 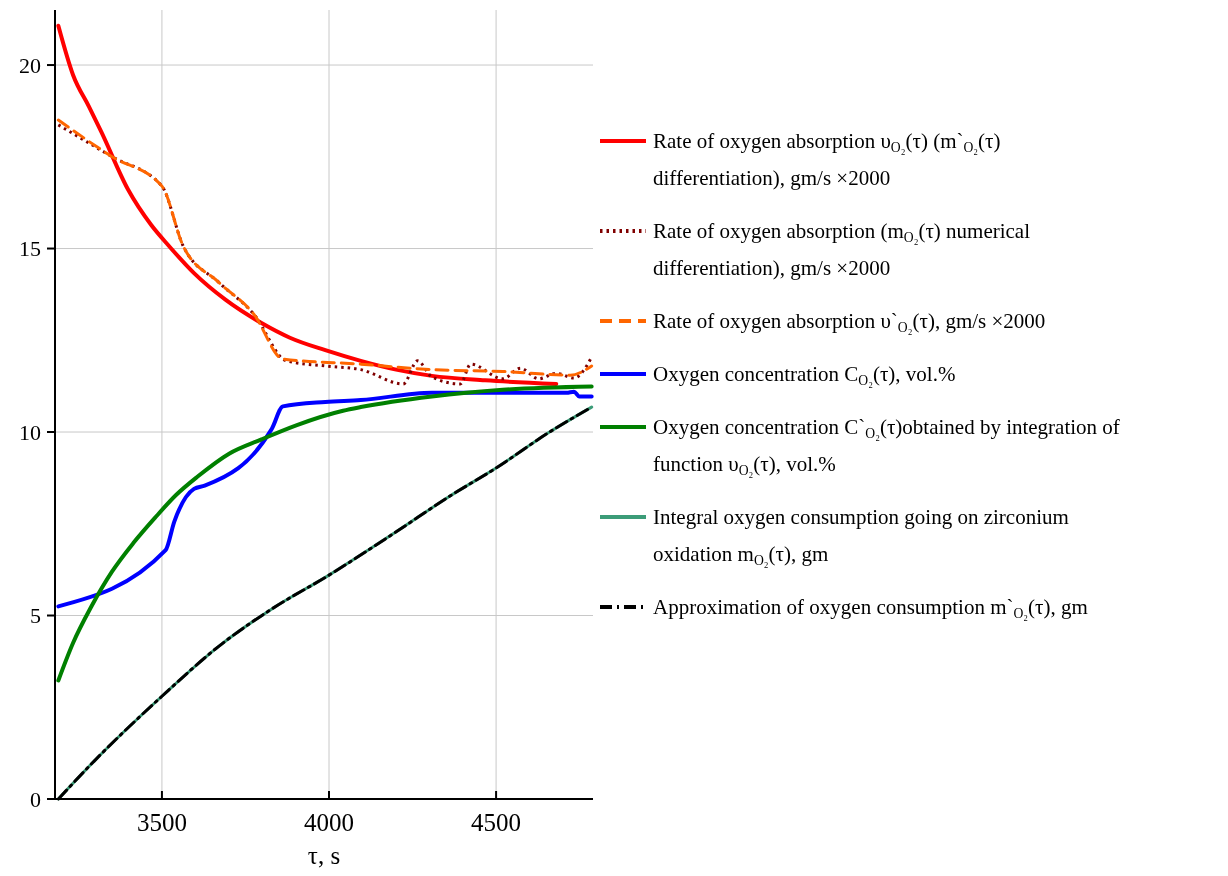 What do you see at coordinates (35, 799) in the screenshot?
I see `y-tick-label: 0` at bounding box center [35, 799].